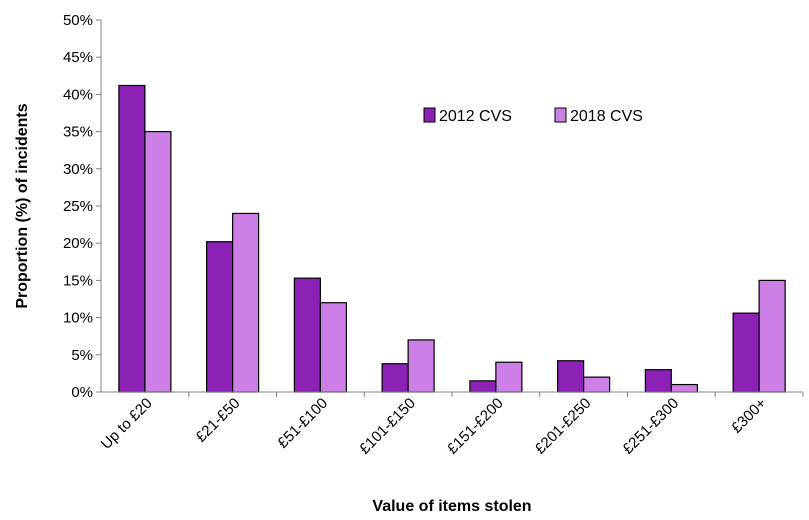  What do you see at coordinates (82, 355) in the screenshot?
I see `y-tick-label: 5%` at bounding box center [82, 355].